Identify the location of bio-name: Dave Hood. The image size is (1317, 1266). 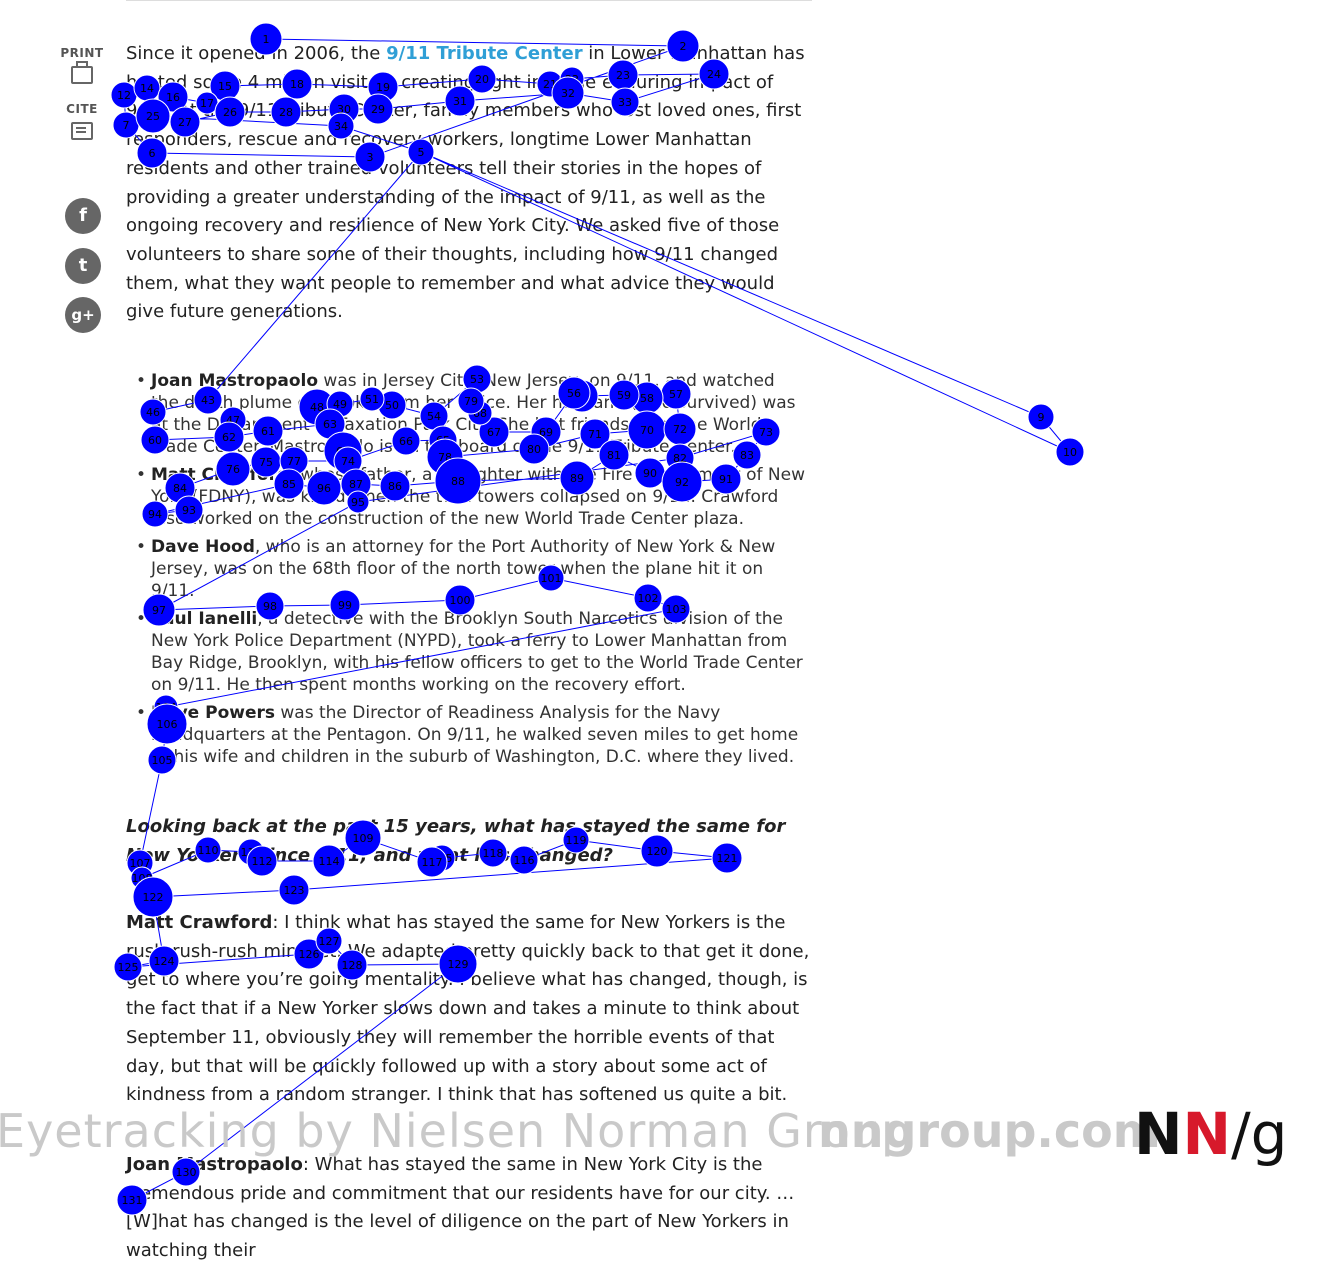
(203, 547).